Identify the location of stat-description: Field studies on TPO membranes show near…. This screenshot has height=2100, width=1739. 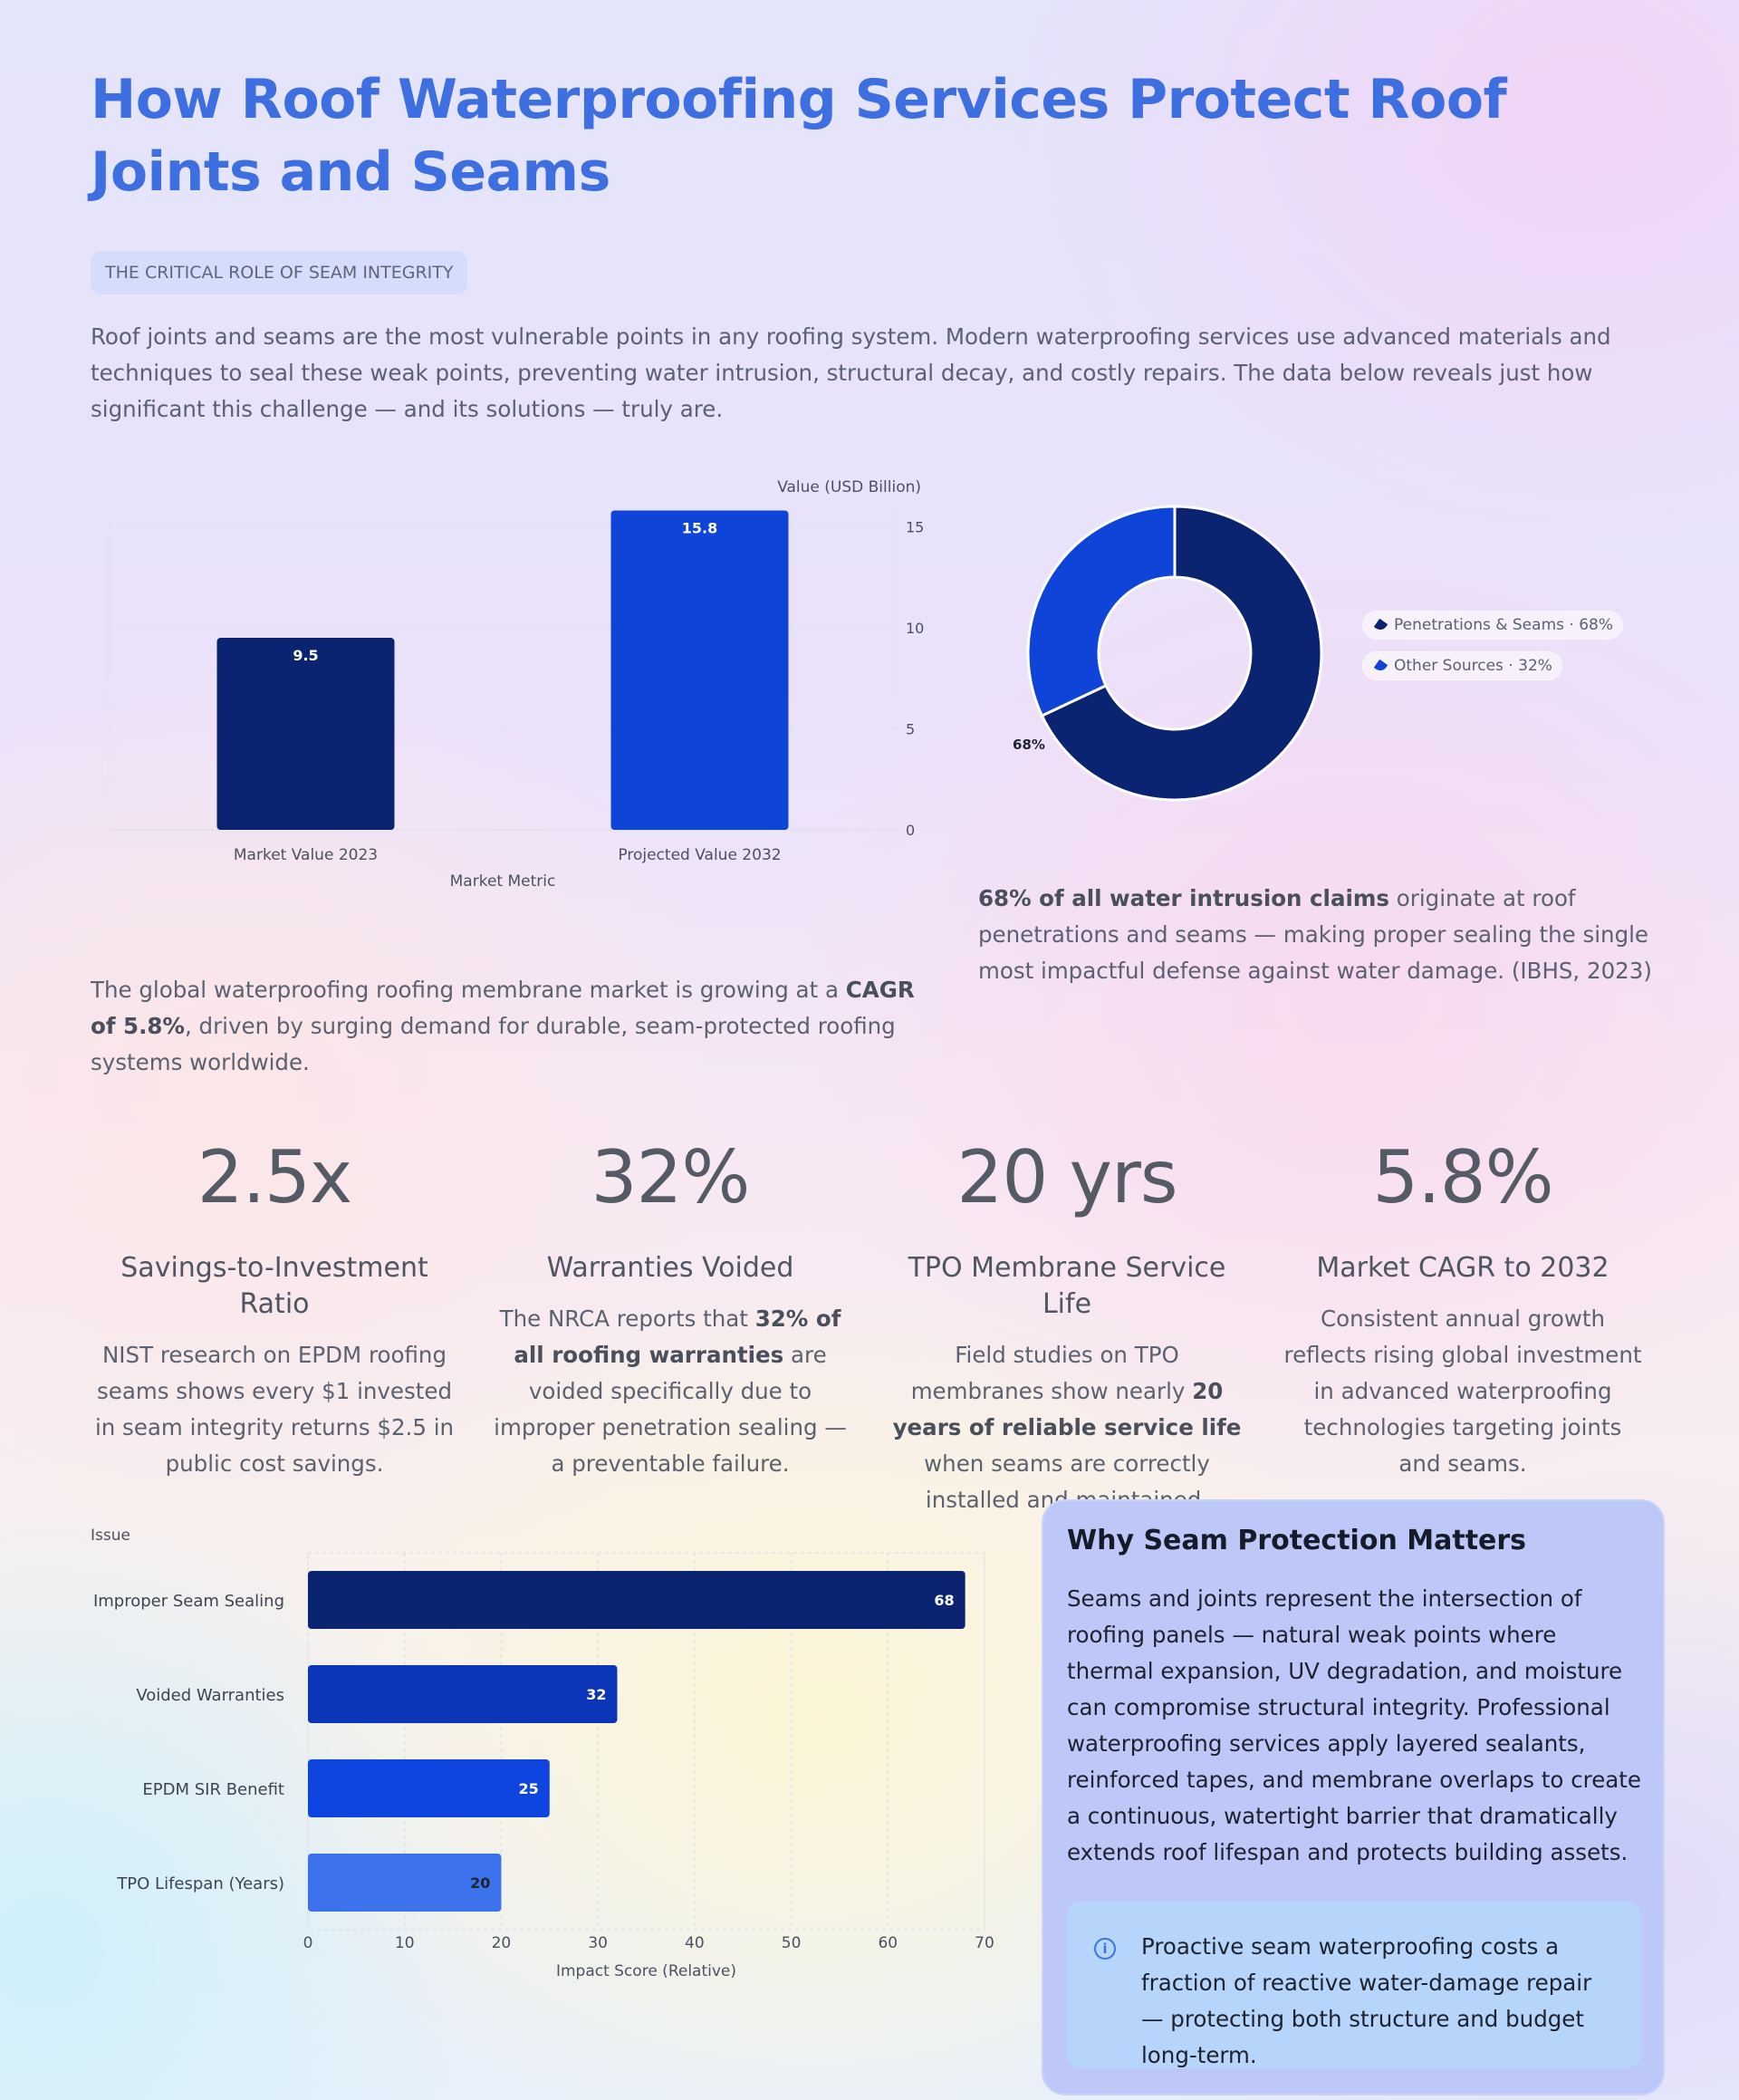
(1067, 1427).